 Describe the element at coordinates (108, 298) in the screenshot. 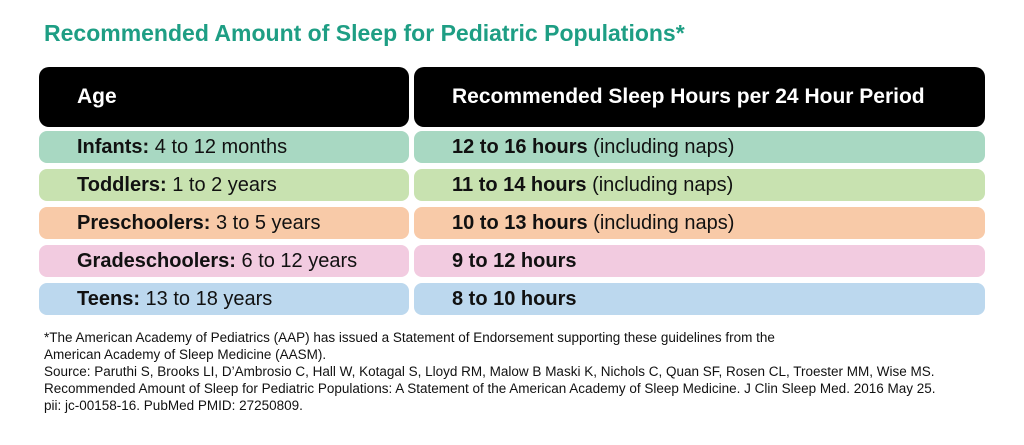

I see `age-group-label: Teens:` at that location.